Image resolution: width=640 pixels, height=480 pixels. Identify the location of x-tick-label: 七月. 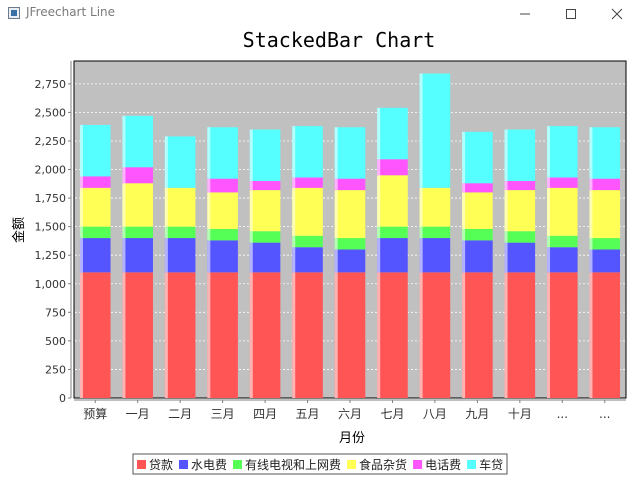
(392, 414).